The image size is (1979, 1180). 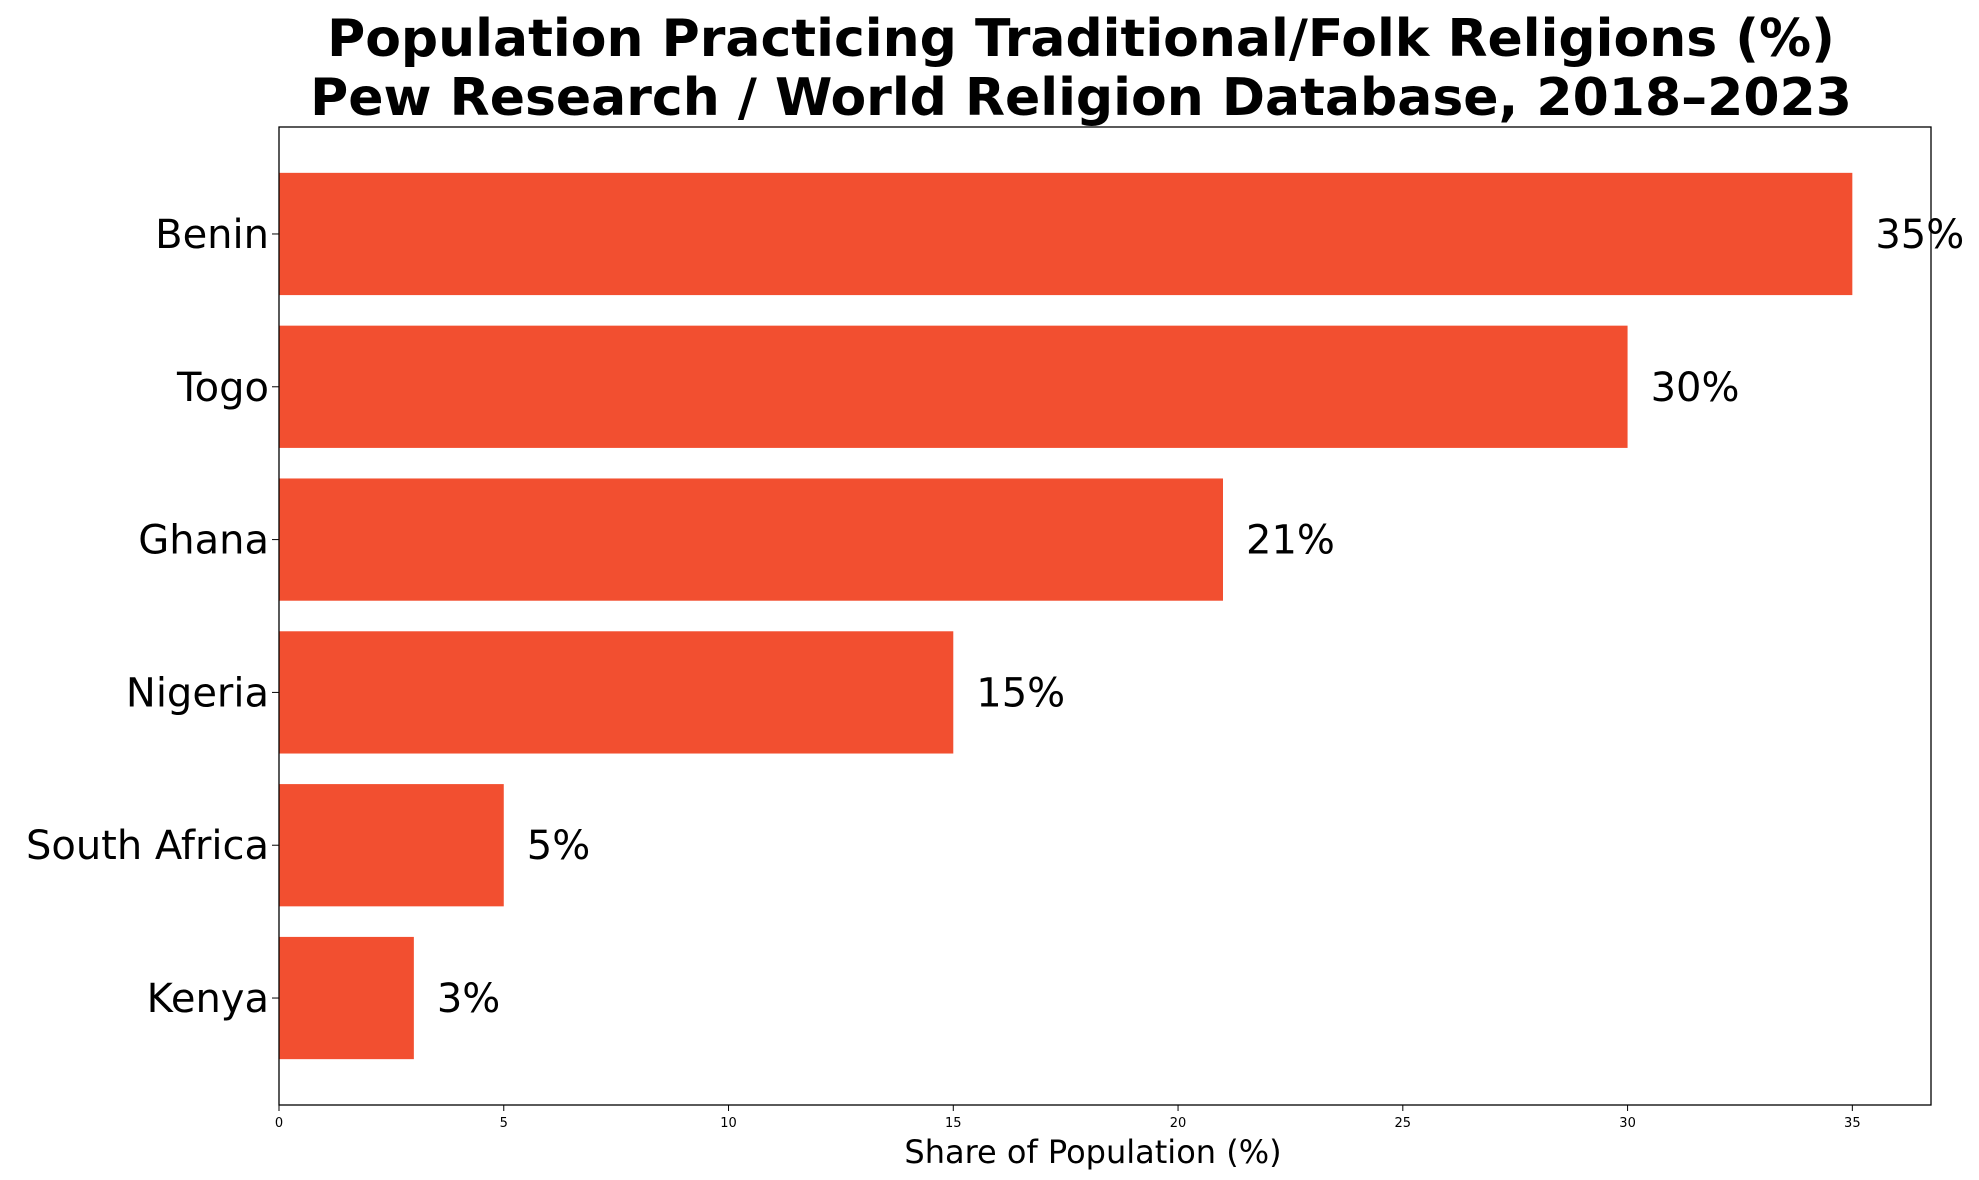 What do you see at coordinates (953, 386) in the screenshot?
I see `bar-togo` at bounding box center [953, 386].